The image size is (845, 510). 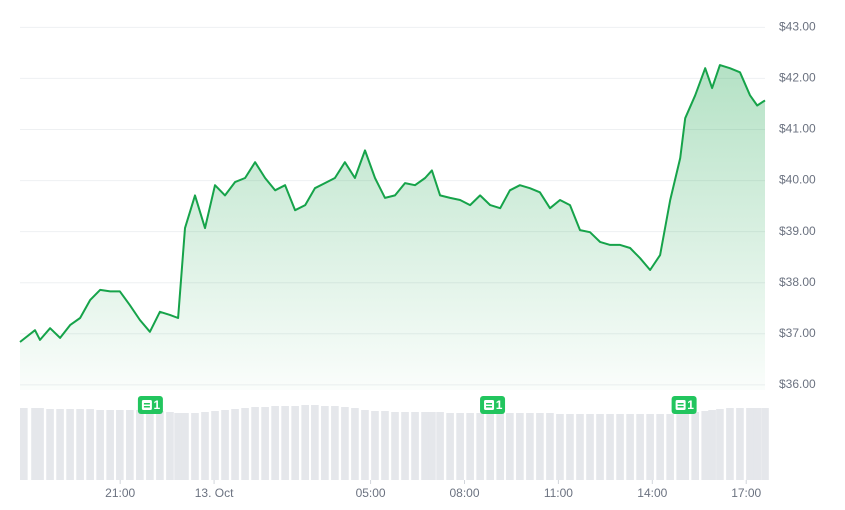 I want to click on y-tick-label: $37.00, so click(x=797, y=333).